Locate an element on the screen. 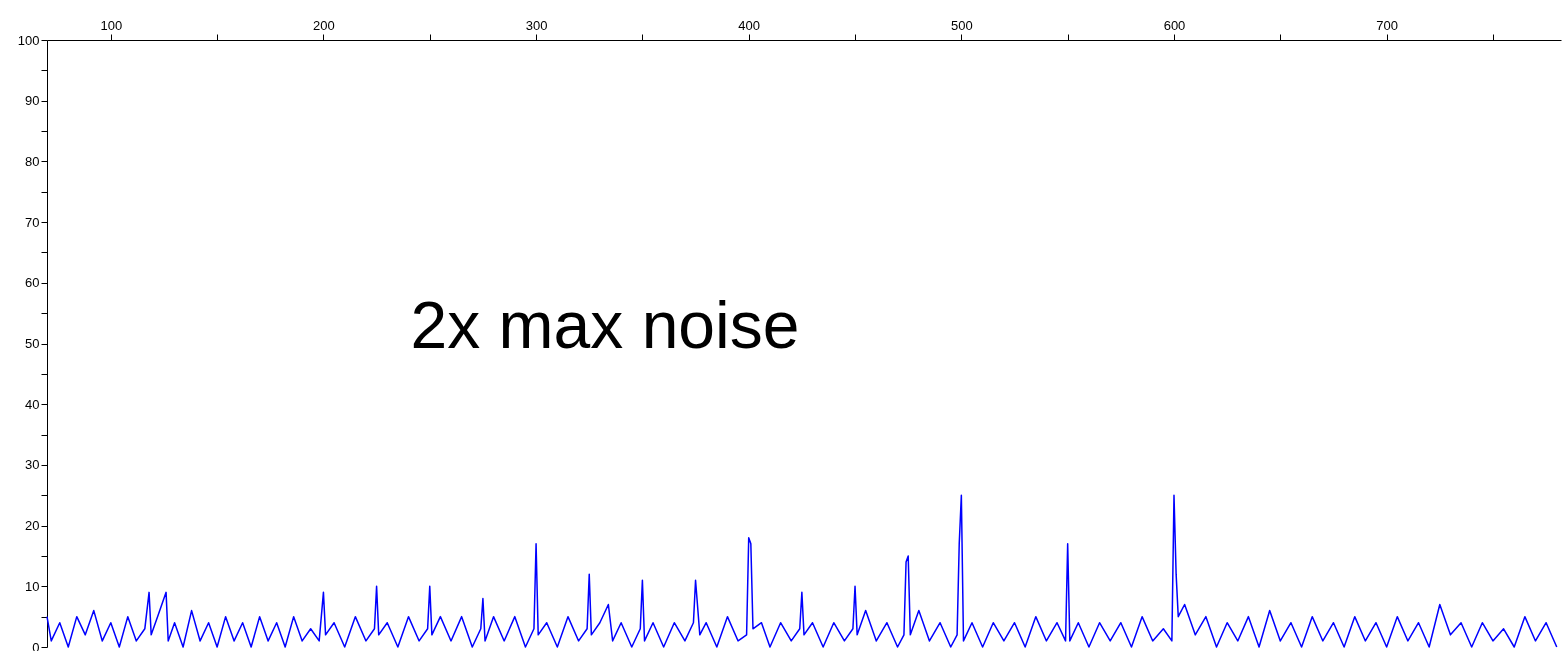  y-tick-label: 20 is located at coordinates (32, 526).